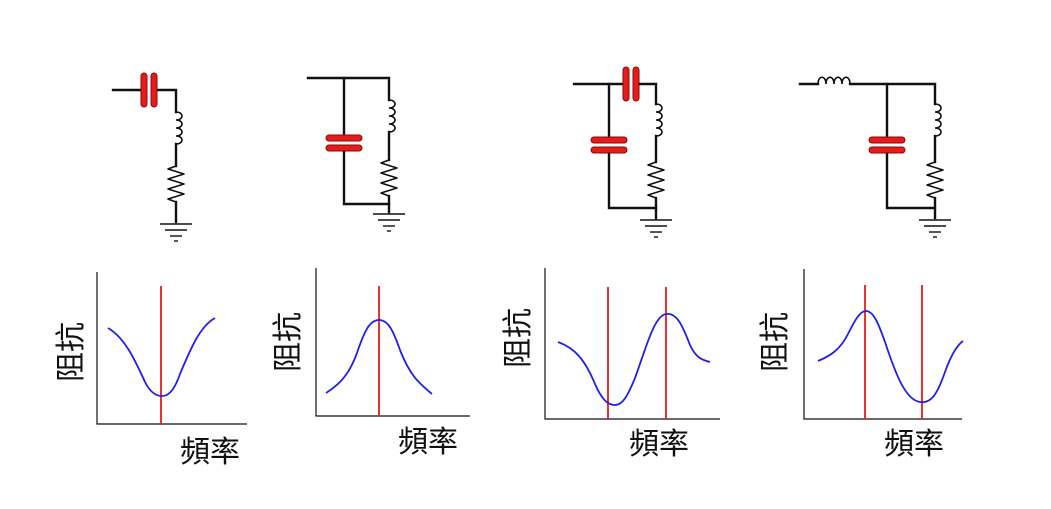  I want to click on graph-4-ylabel: 阻抗, so click(775, 342).